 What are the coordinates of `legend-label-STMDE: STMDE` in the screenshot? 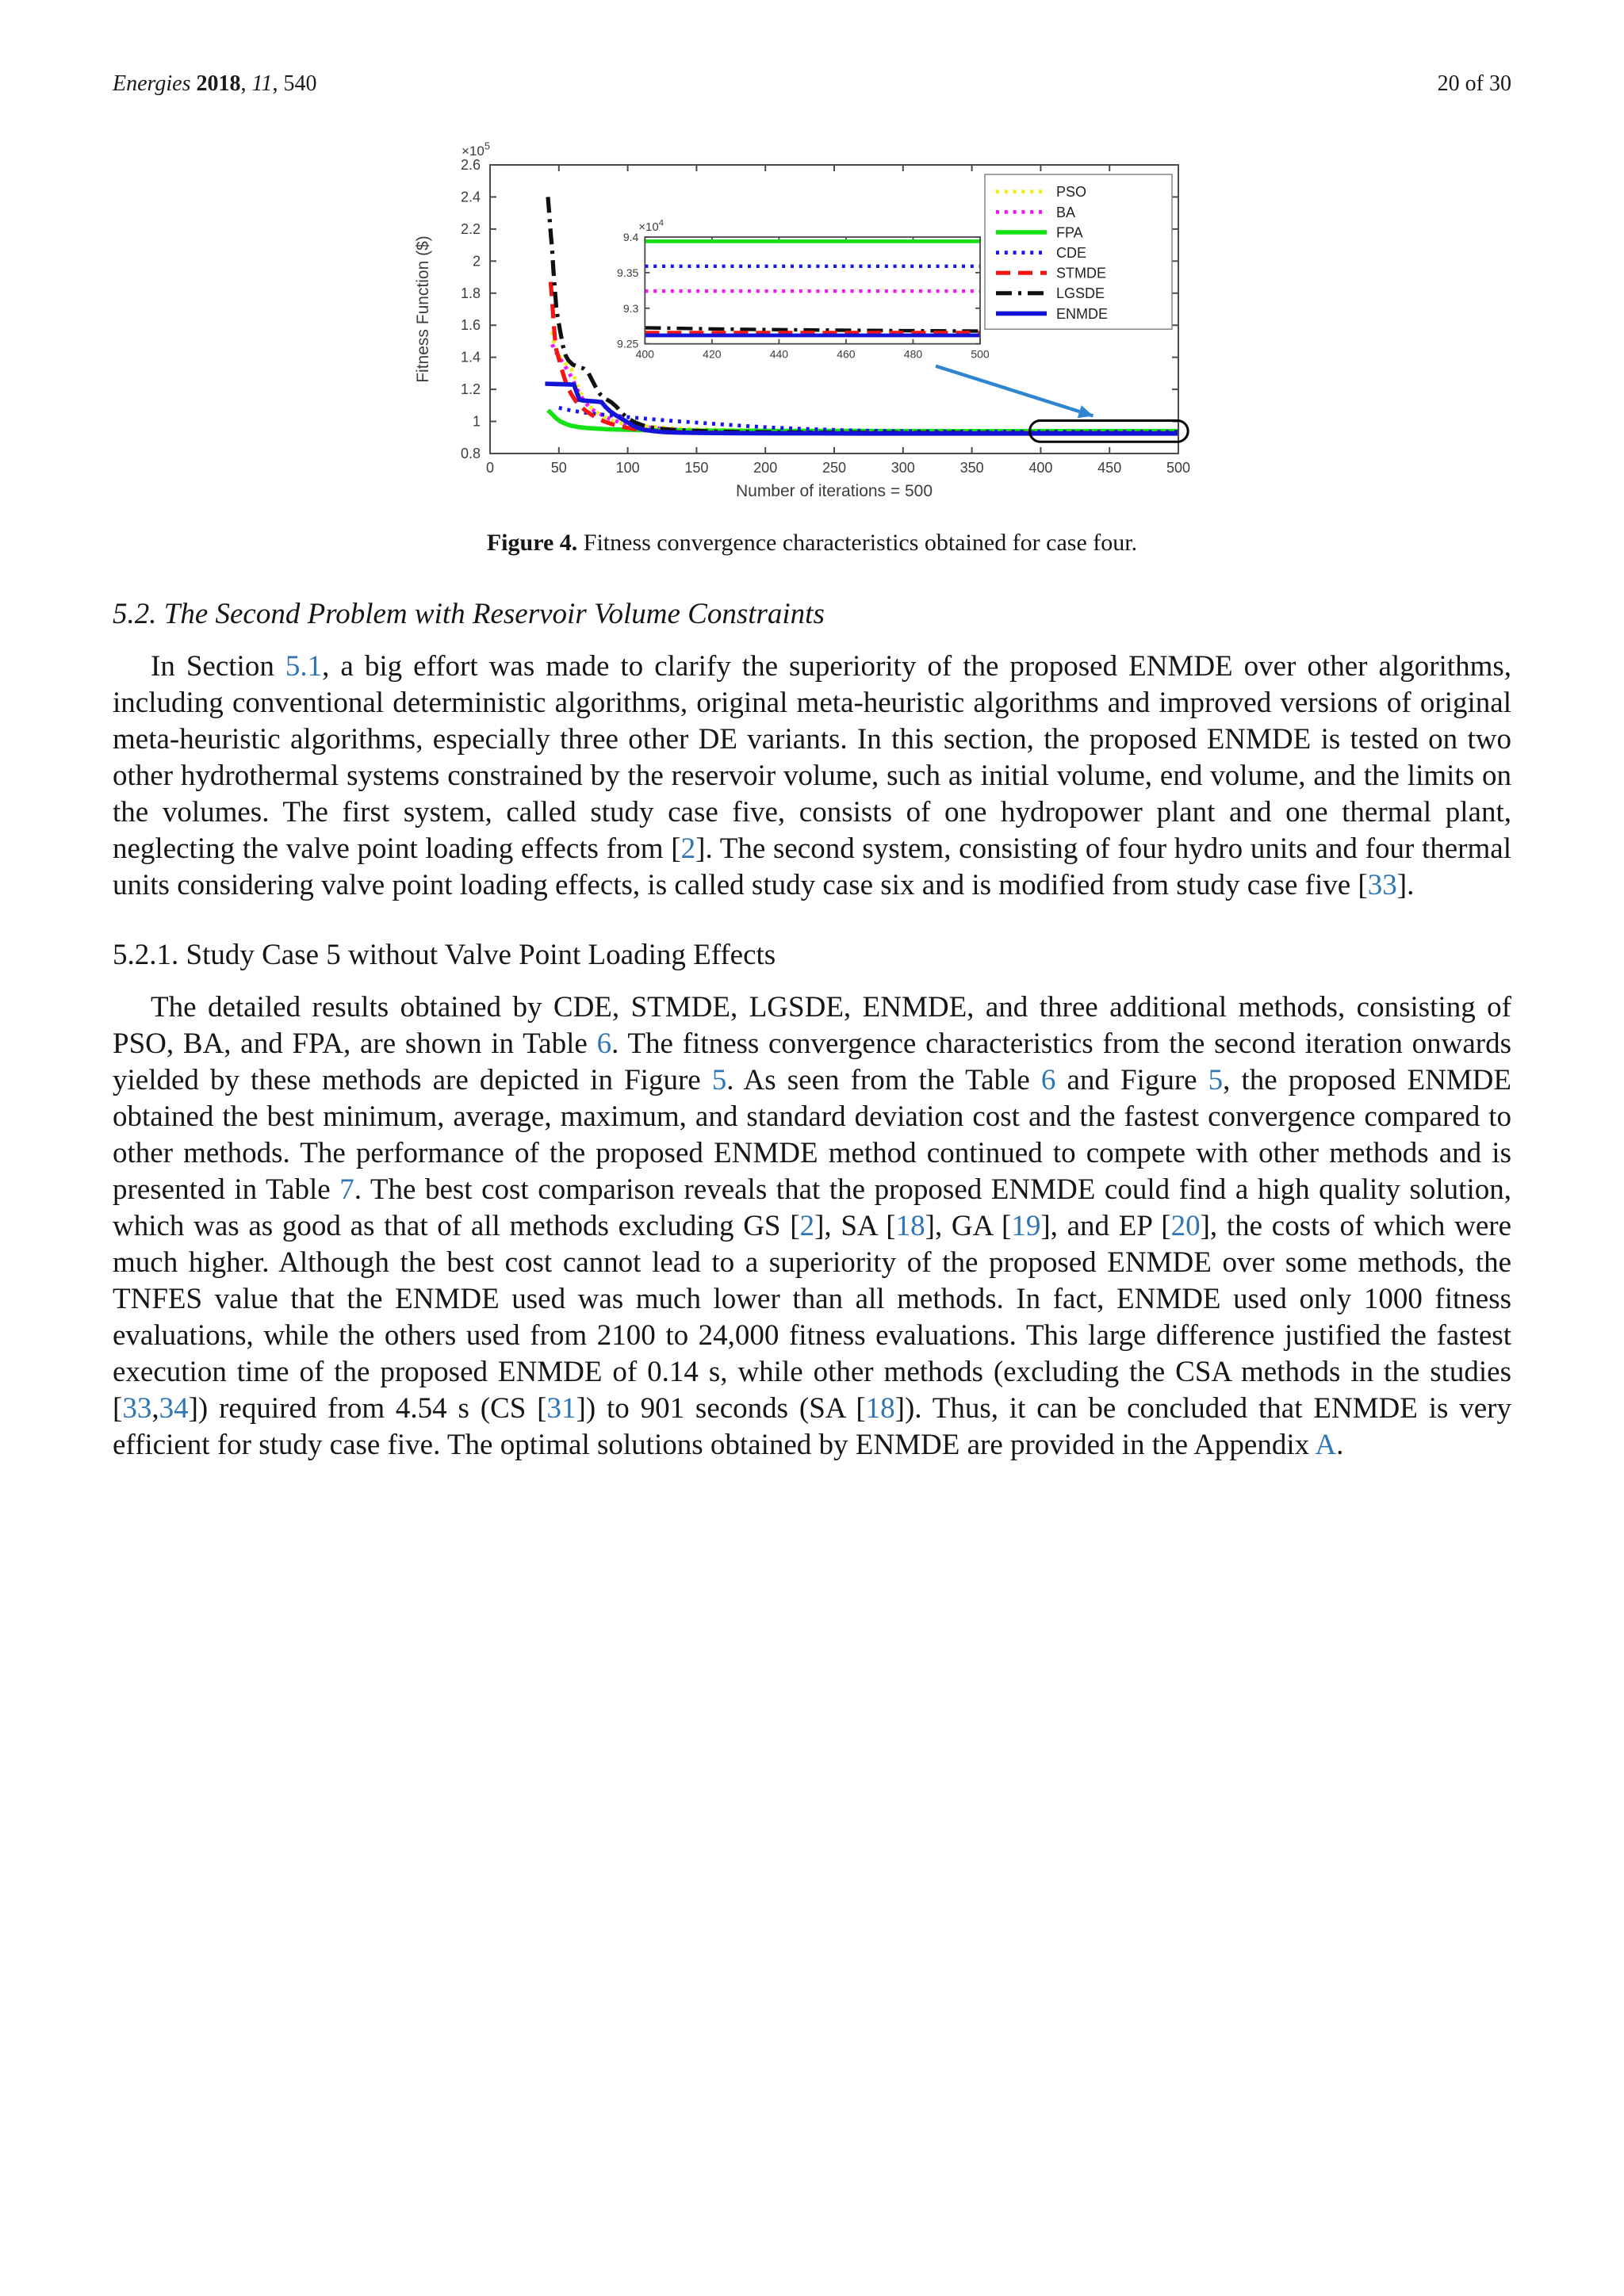 It's located at (1081, 273).